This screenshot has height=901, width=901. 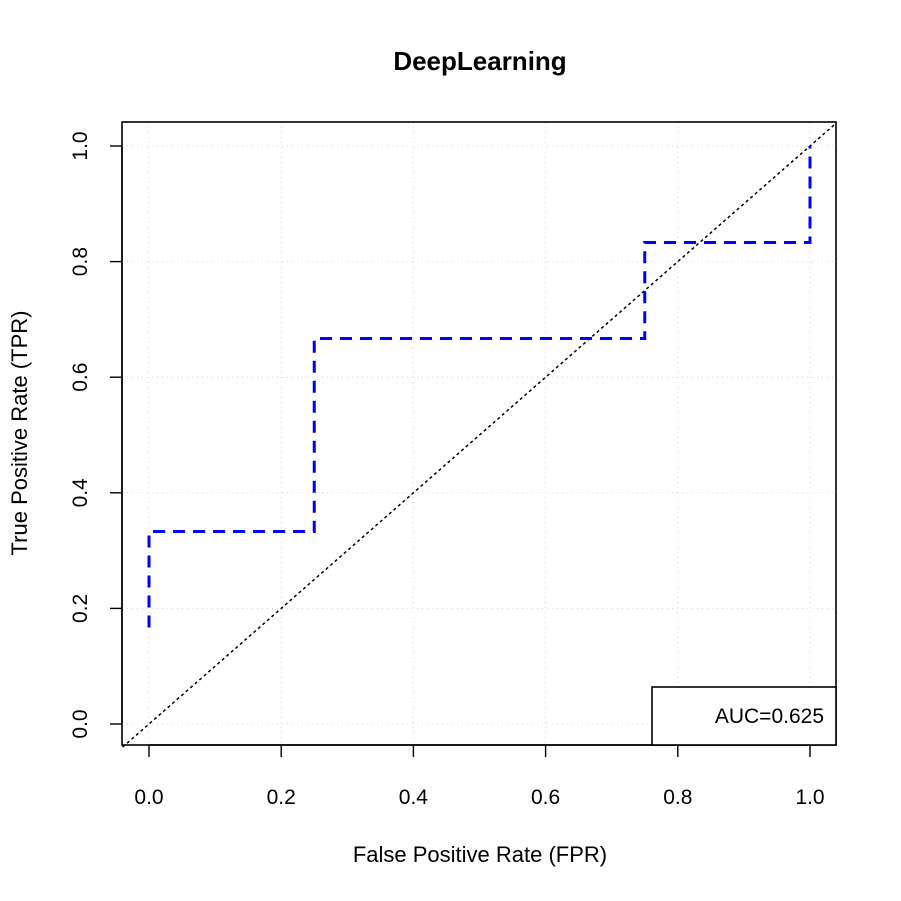 I want to click on y-tick-label: 0.4, so click(x=80, y=493).